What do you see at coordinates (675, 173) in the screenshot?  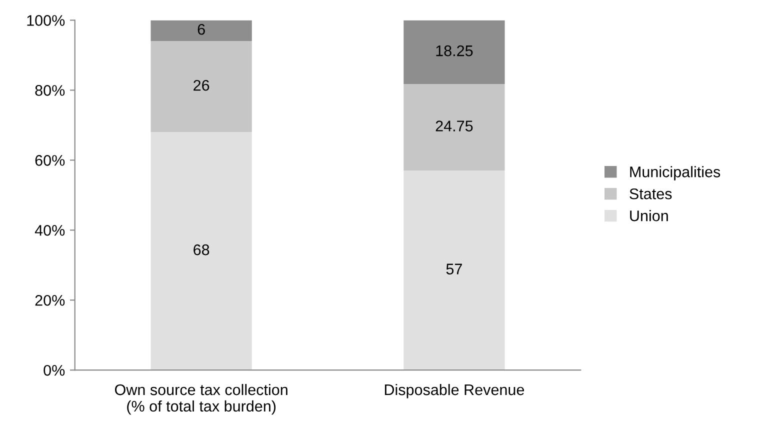 I see `legend-label: Municipalities` at bounding box center [675, 173].